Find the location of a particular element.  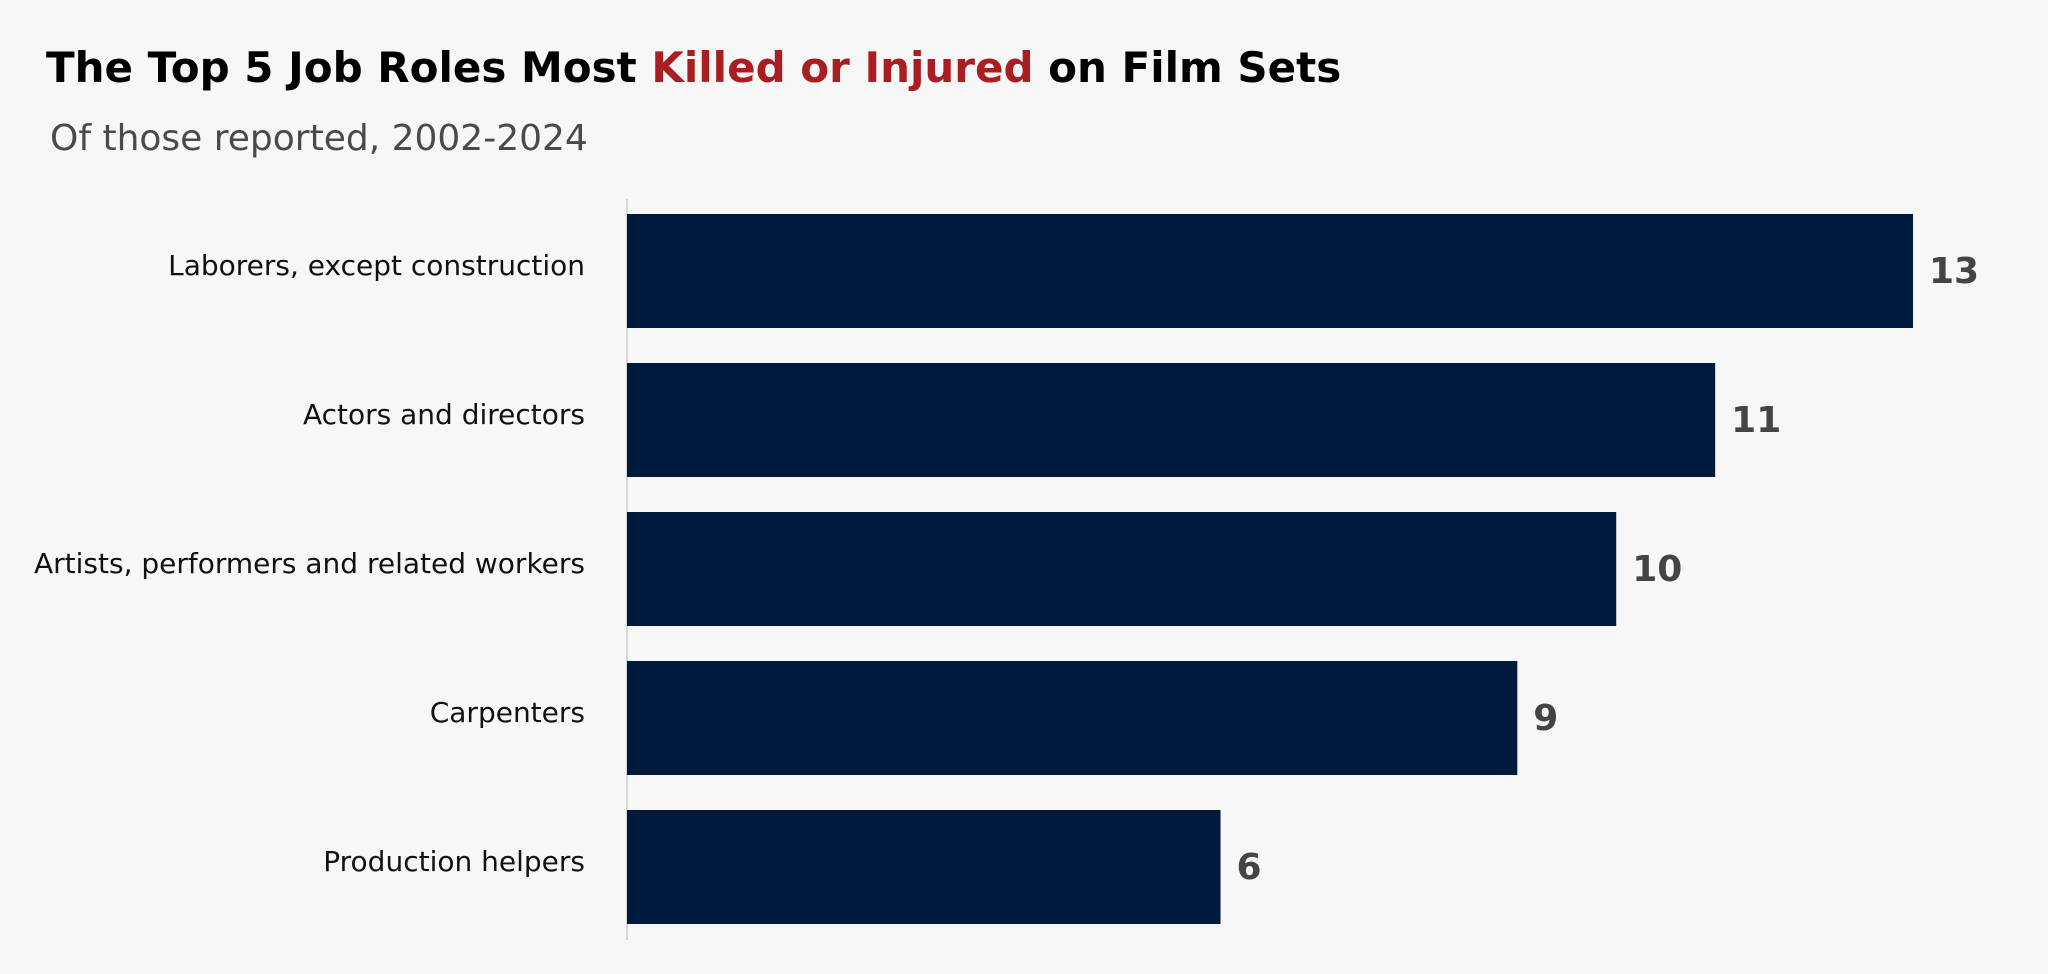

y-tick-label: Actors and directors is located at coordinates (444, 414).